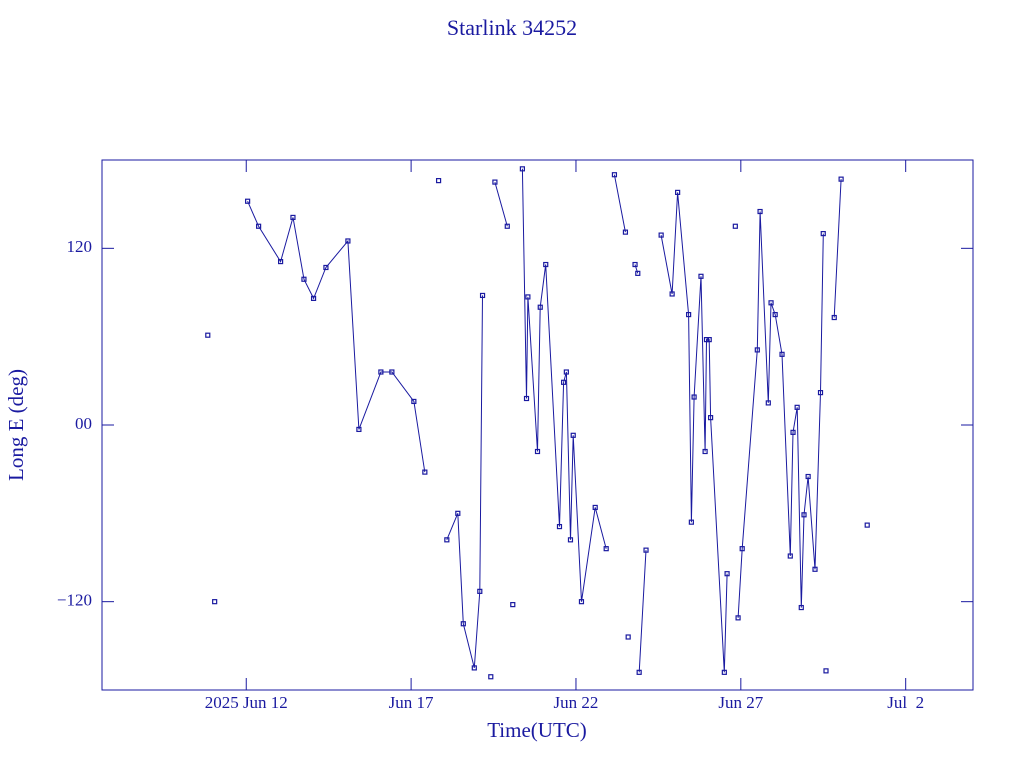 The height and width of the screenshot is (768, 1024). I want to click on x-tick-label: Jun 17, so click(411, 702).